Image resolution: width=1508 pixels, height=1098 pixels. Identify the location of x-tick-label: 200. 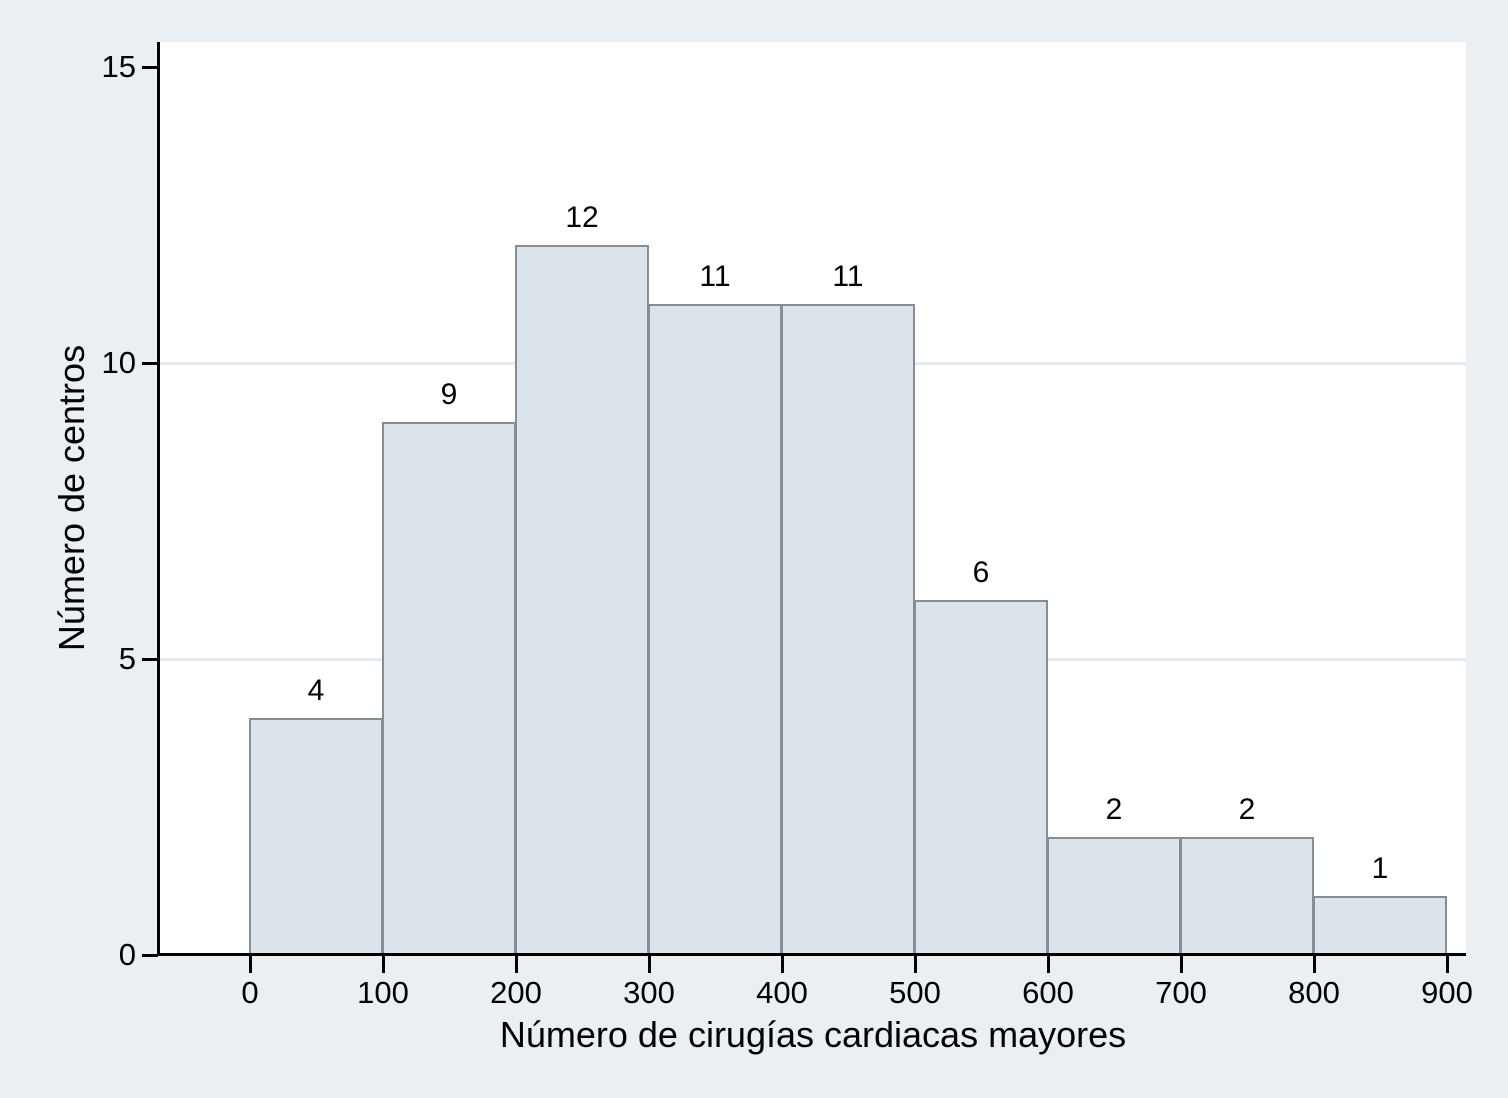
(516, 992).